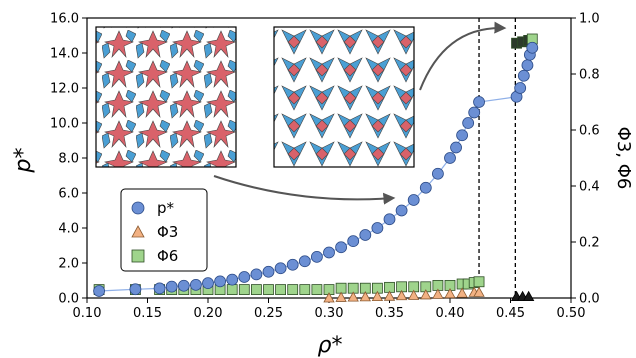  What do you see at coordinates (64, 19) in the screenshot?
I see `y-tick-label-left: 16.0` at bounding box center [64, 19].